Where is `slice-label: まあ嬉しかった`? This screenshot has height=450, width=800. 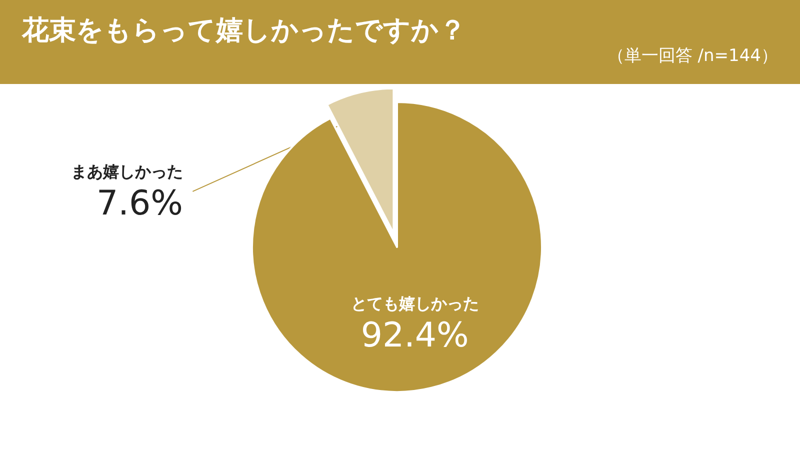
slice-label: まあ嬉しかった is located at coordinates (126, 172).